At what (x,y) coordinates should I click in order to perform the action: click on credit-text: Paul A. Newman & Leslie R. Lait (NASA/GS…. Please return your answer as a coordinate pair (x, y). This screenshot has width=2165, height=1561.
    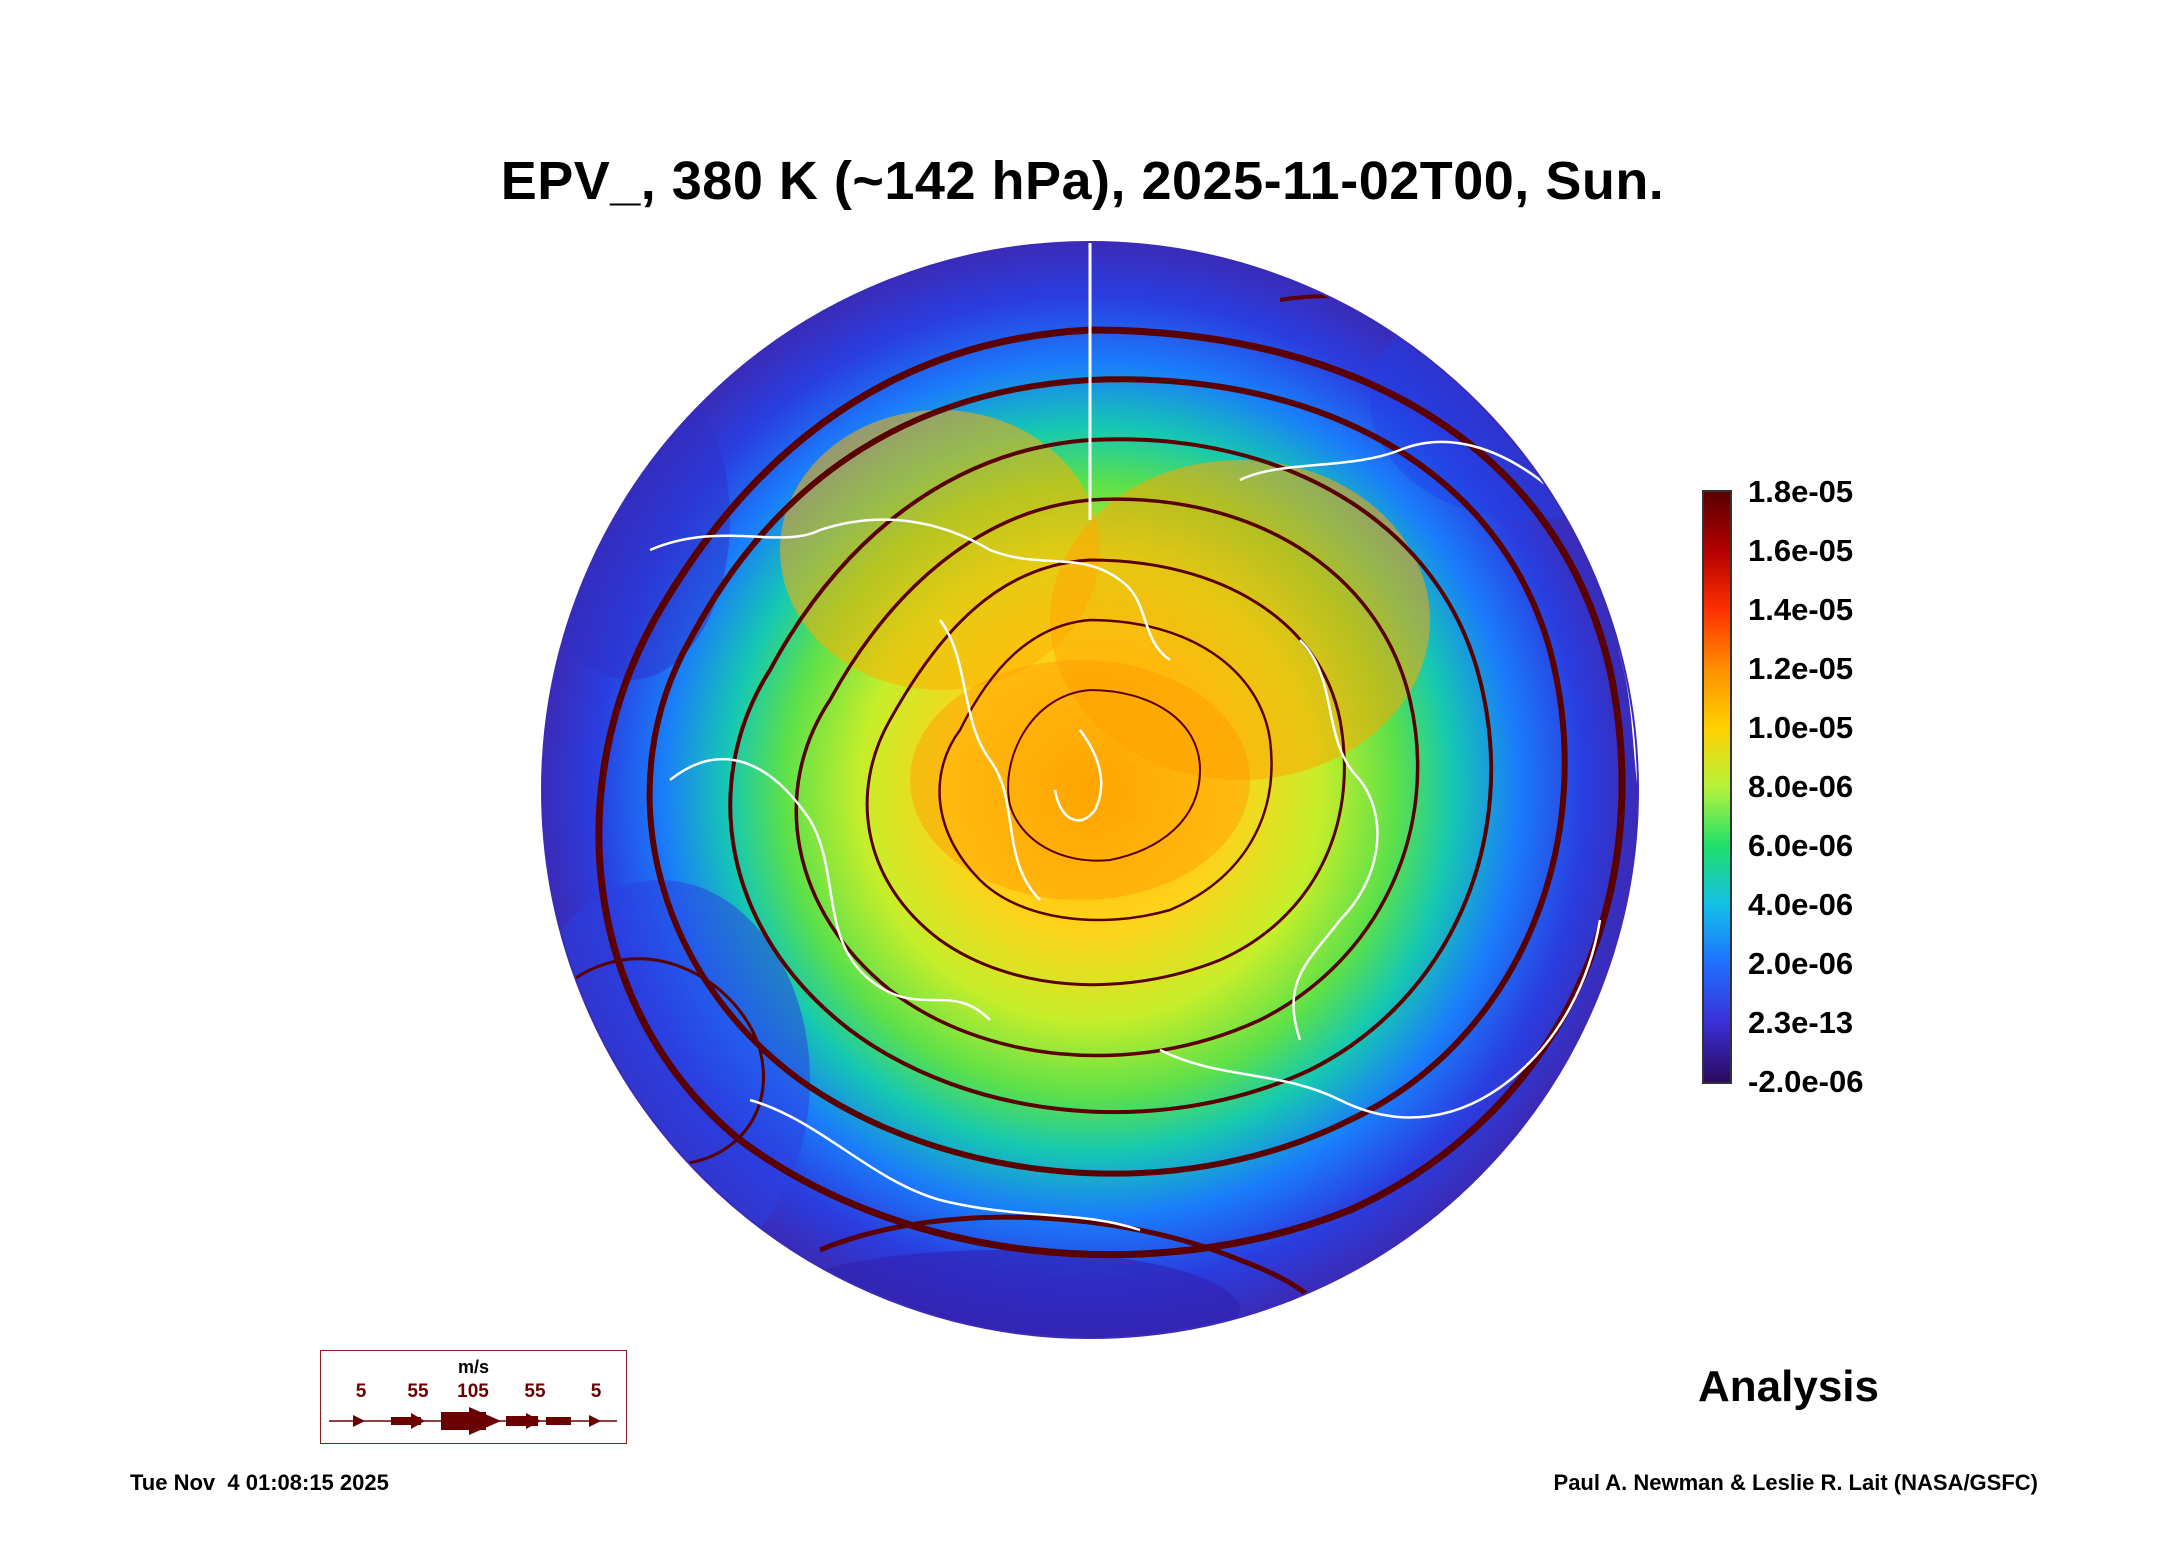
    Looking at the image, I should click on (1795, 1482).